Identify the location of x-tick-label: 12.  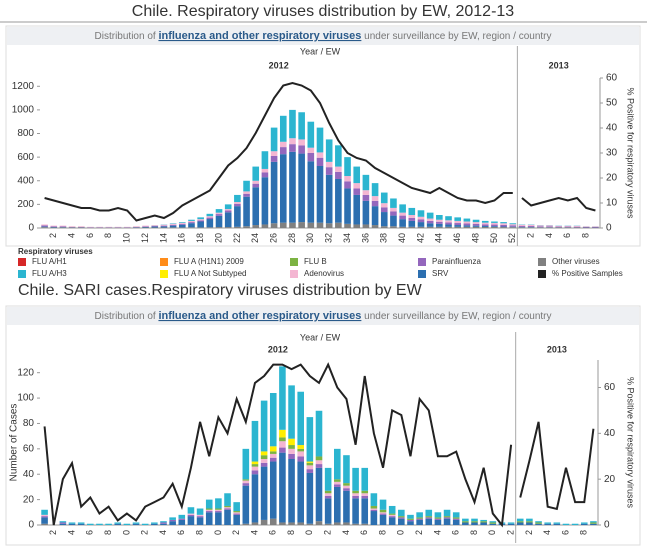
(145, 238).